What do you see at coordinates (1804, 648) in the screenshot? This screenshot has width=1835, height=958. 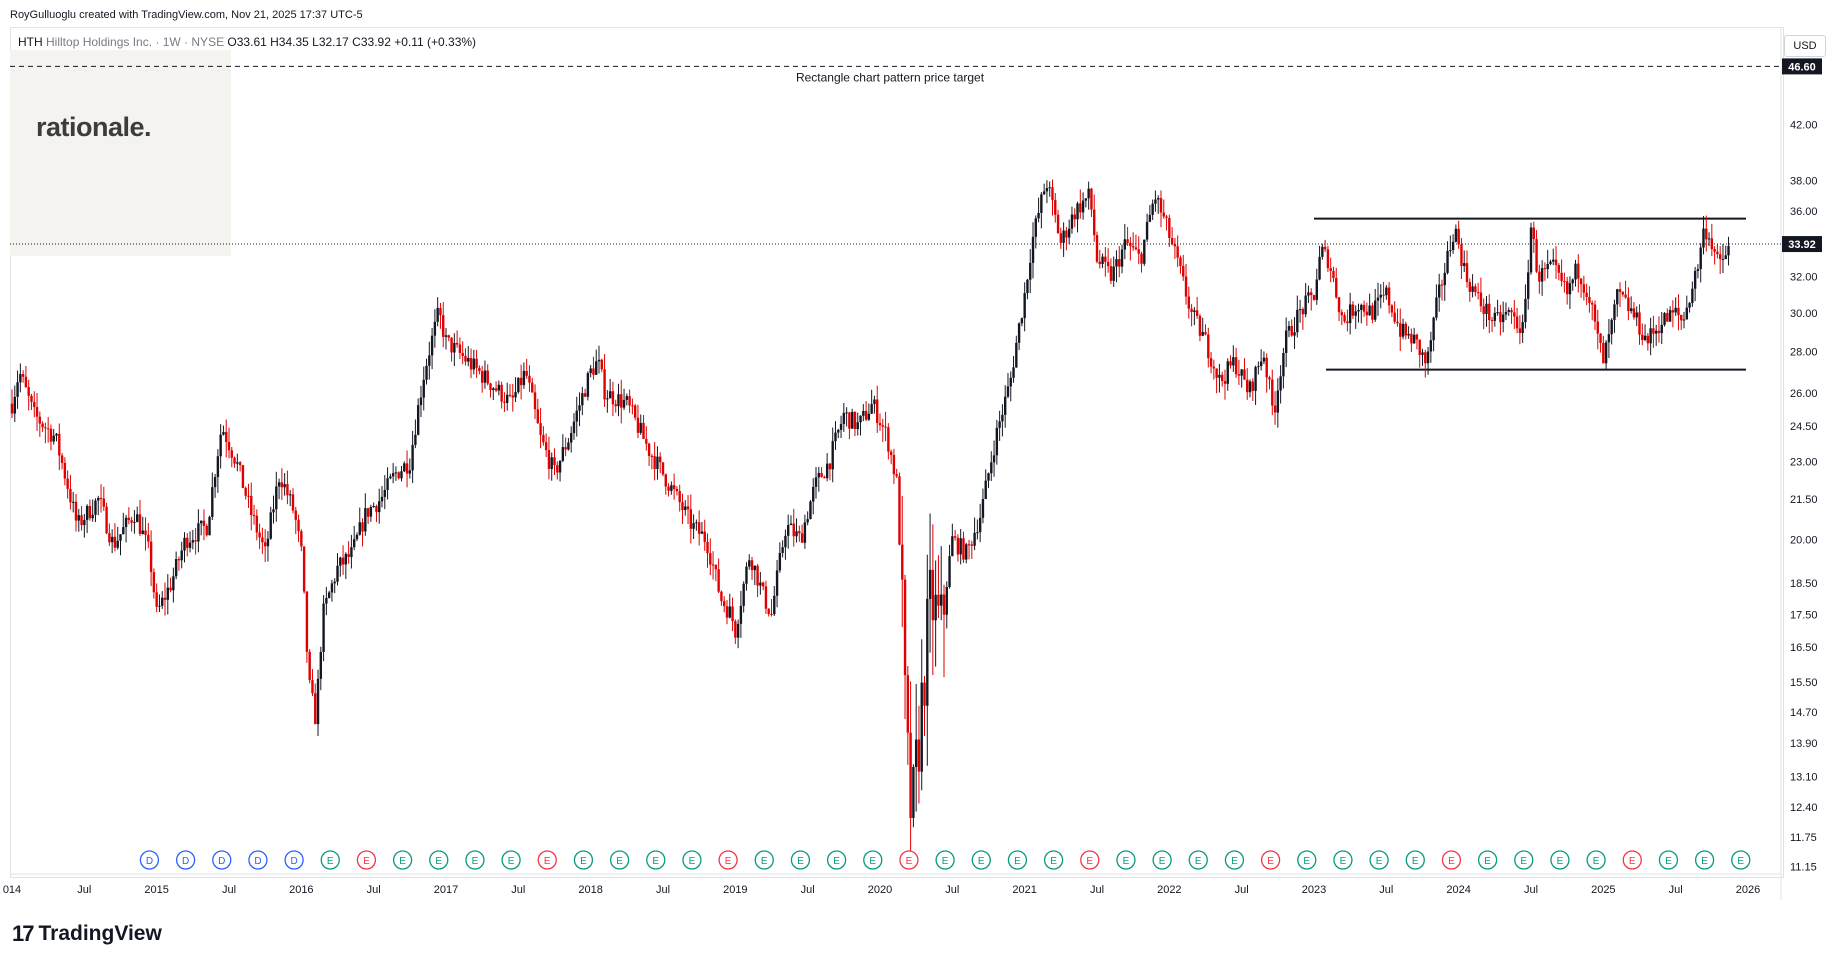 I see `y-tick-label: 16.50` at bounding box center [1804, 648].